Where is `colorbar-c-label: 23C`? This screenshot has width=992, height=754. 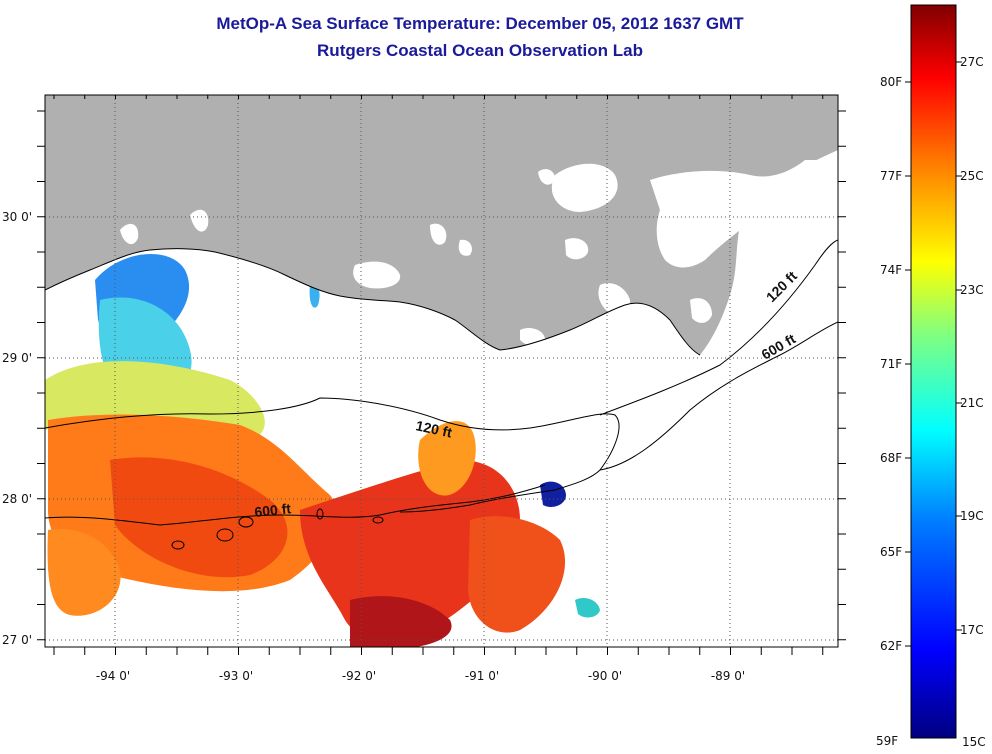
colorbar-c-label: 23C is located at coordinates (972, 290).